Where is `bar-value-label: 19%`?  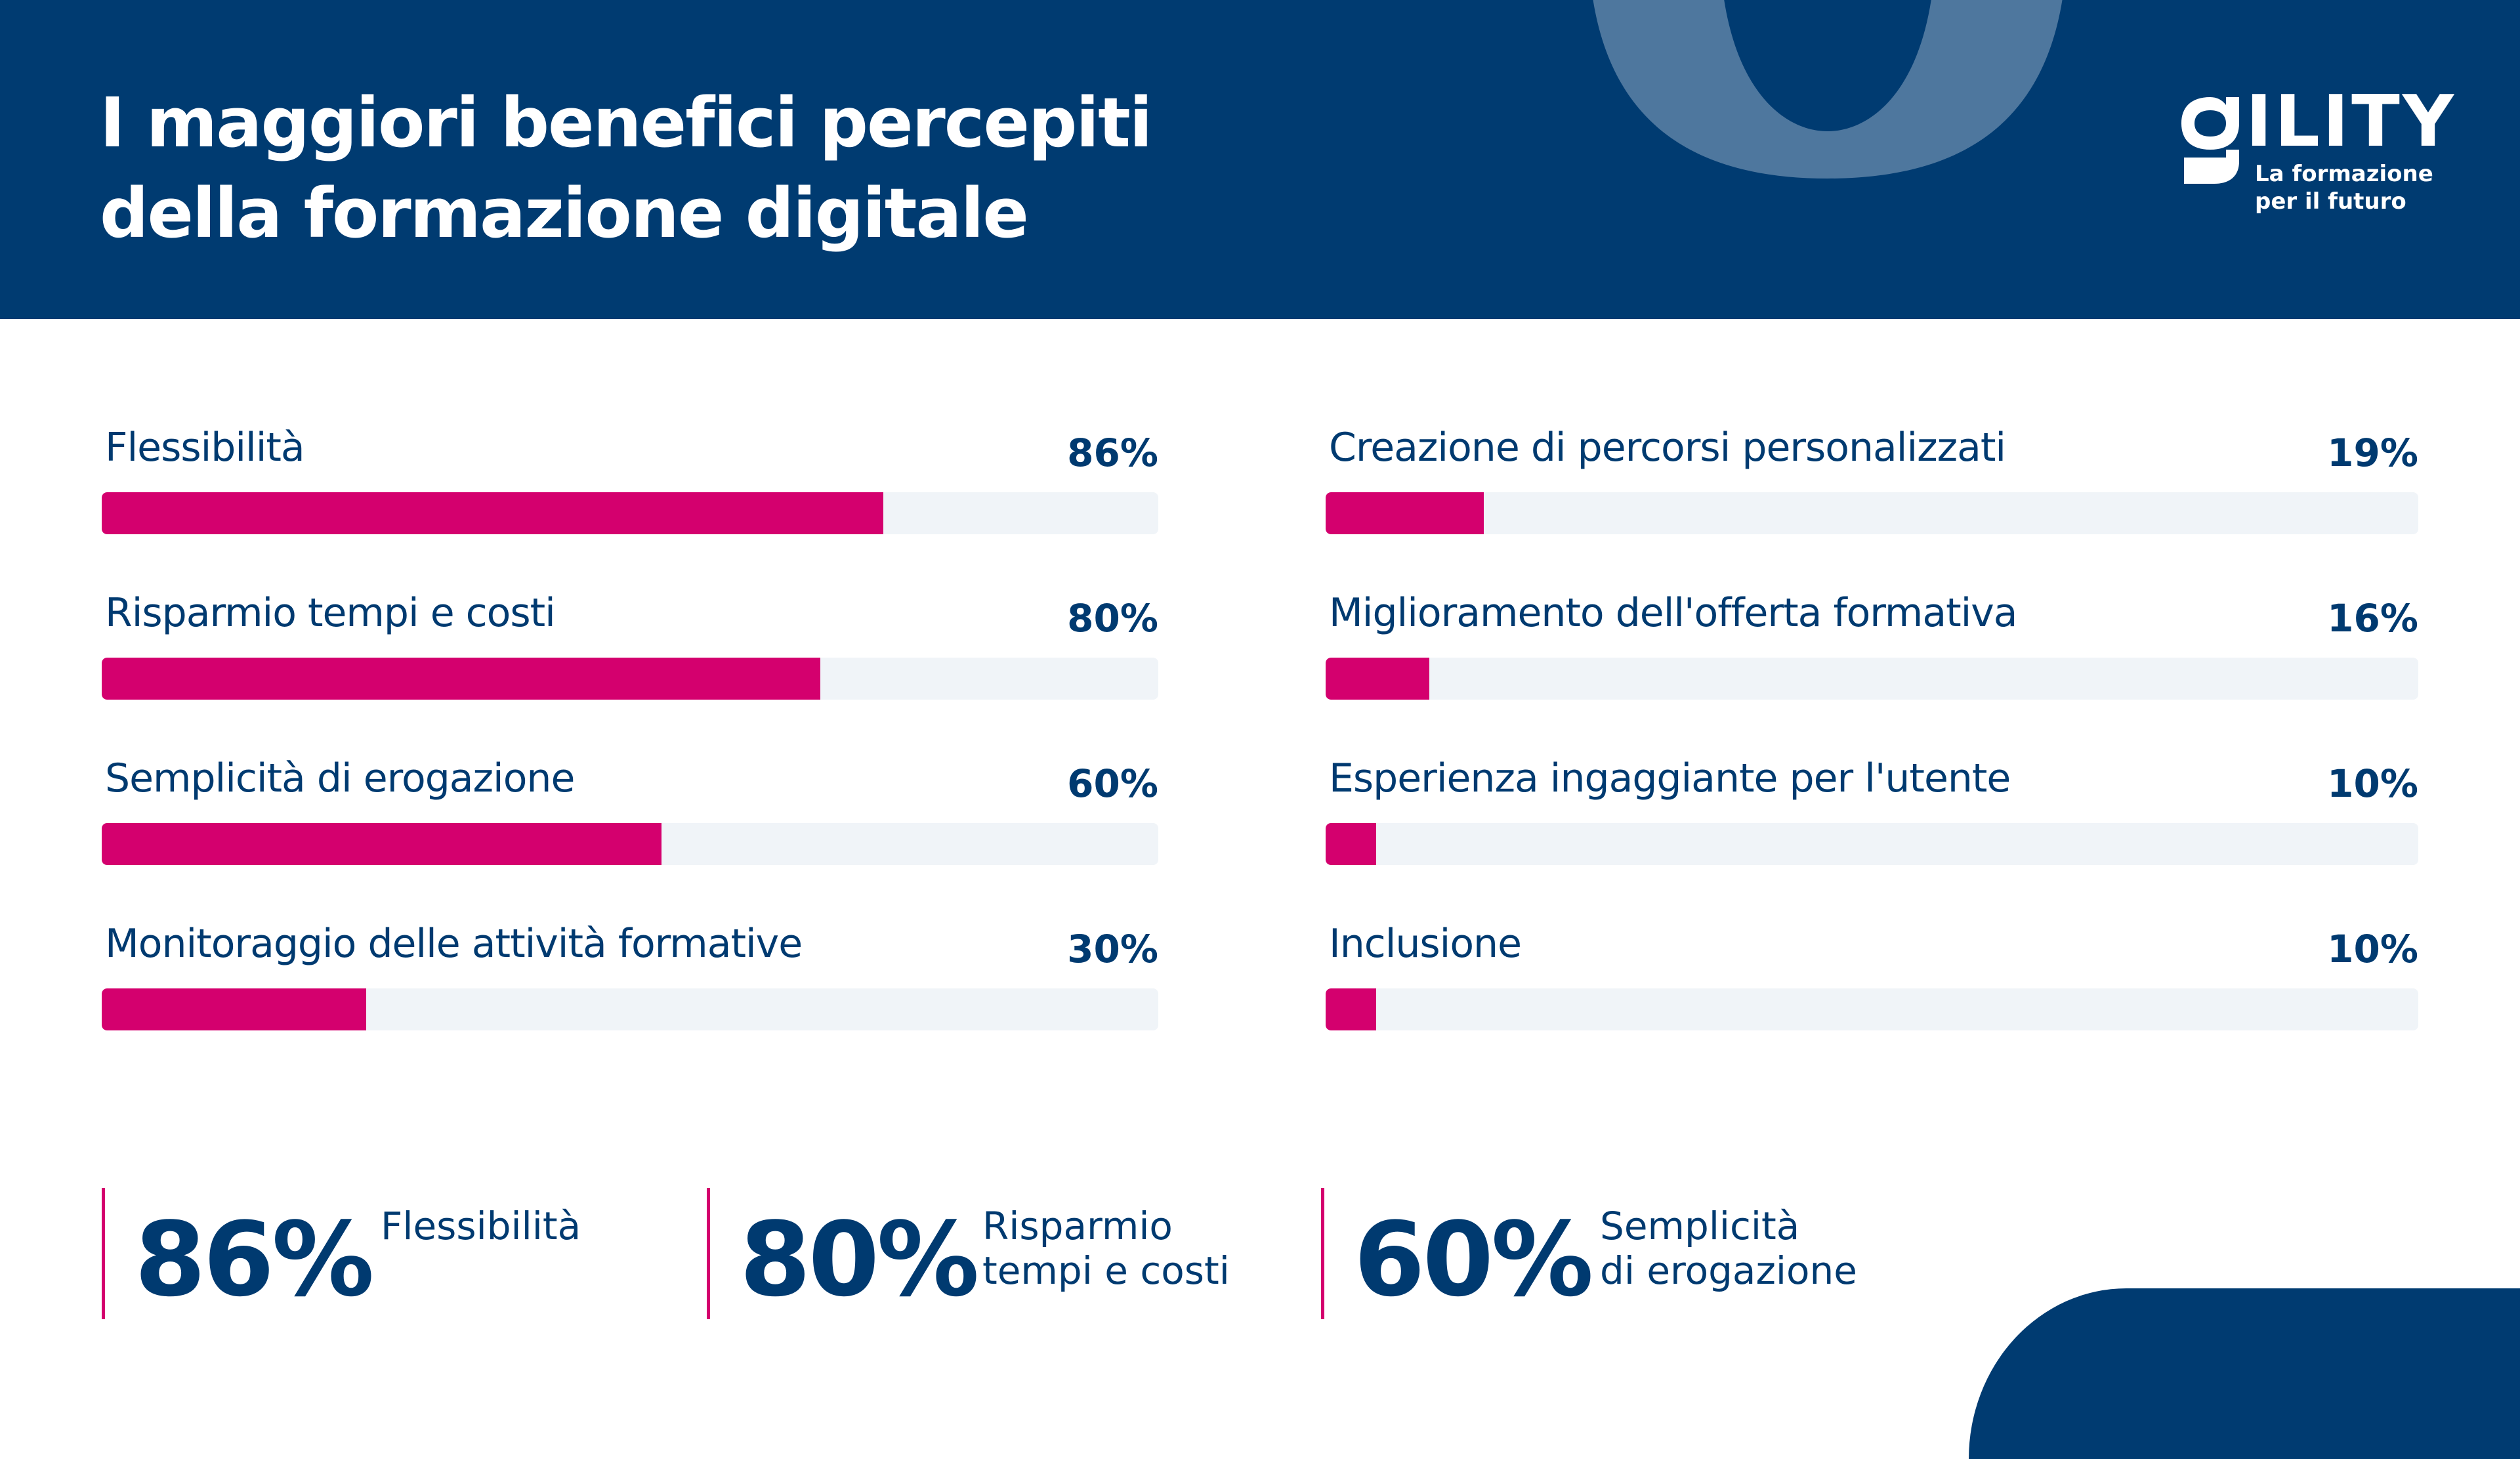
bar-value-label: 19% is located at coordinates (2372, 453).